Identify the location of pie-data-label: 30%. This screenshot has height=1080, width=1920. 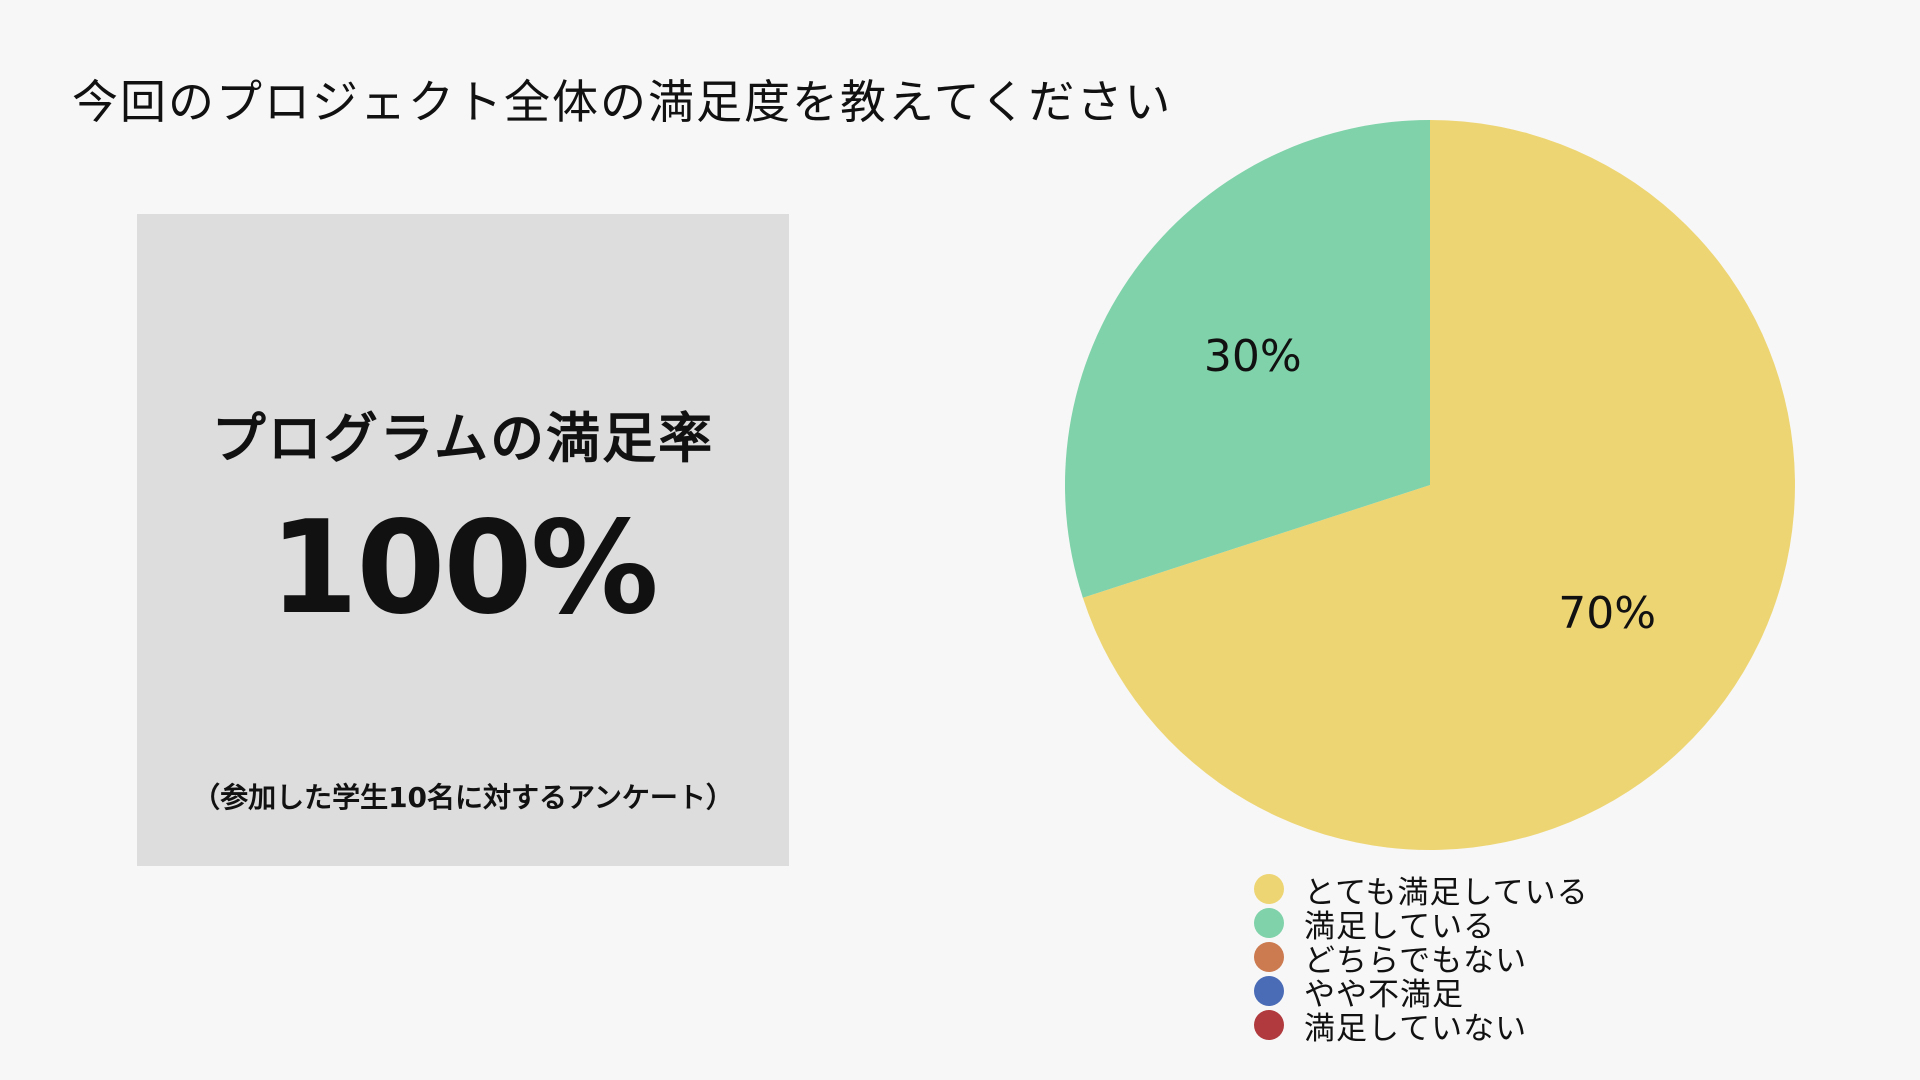
(1253, 356).